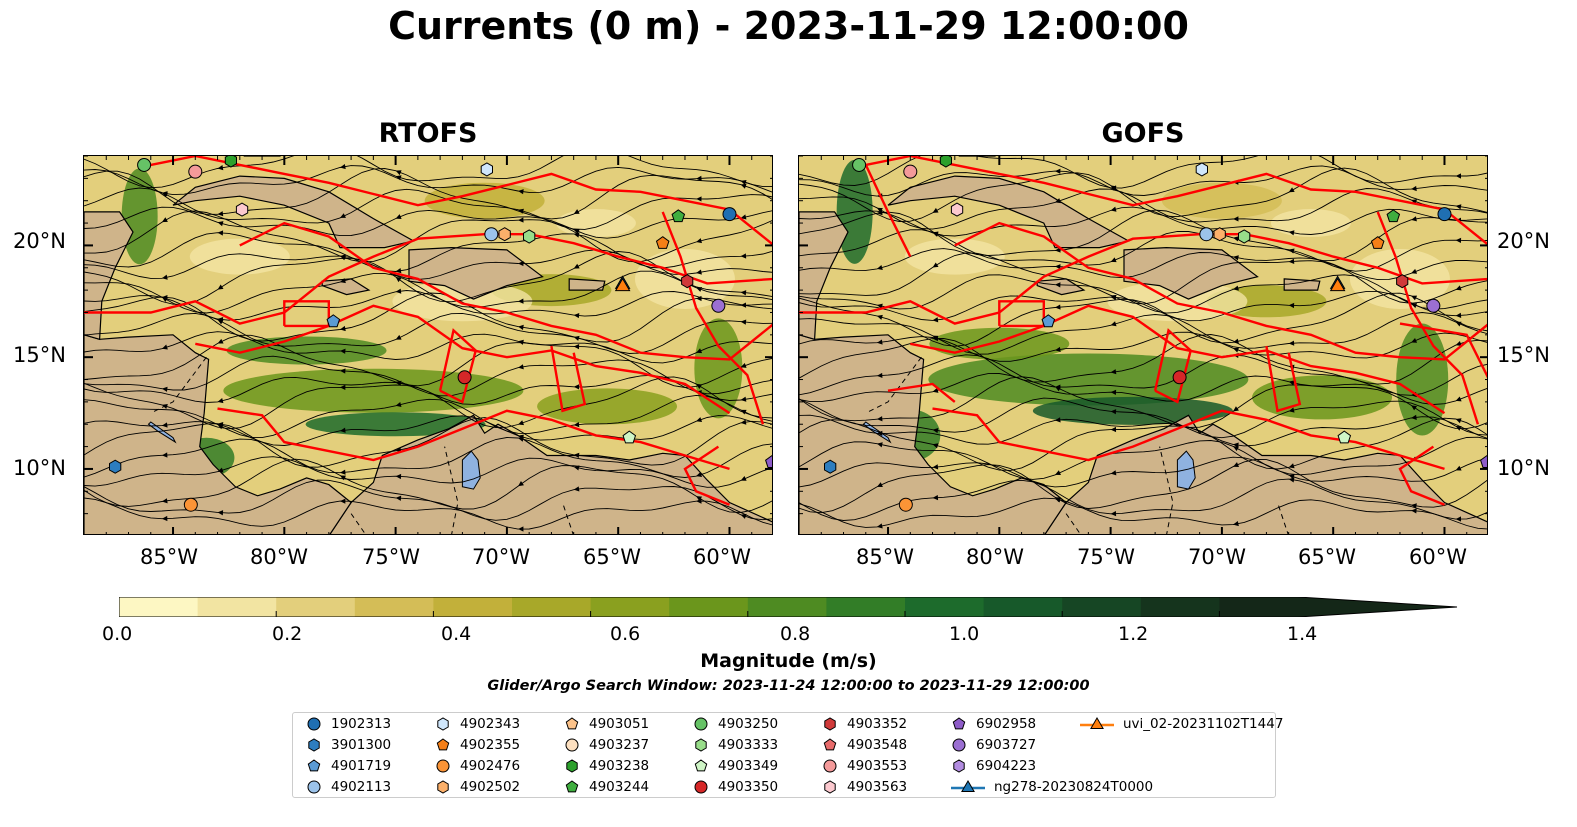 The width and height of the screenshot is (1577, 827). What do you see at coordinates (1006, 745) in the screenshot?
I see `legend-label: 6903727` at bounding box center [1006, 745].